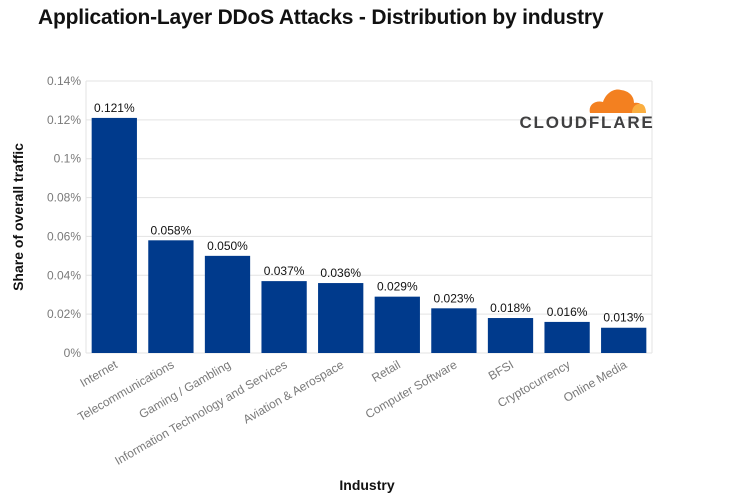  I want to click on y-tick-label: 0.14%, so click(64, 81).